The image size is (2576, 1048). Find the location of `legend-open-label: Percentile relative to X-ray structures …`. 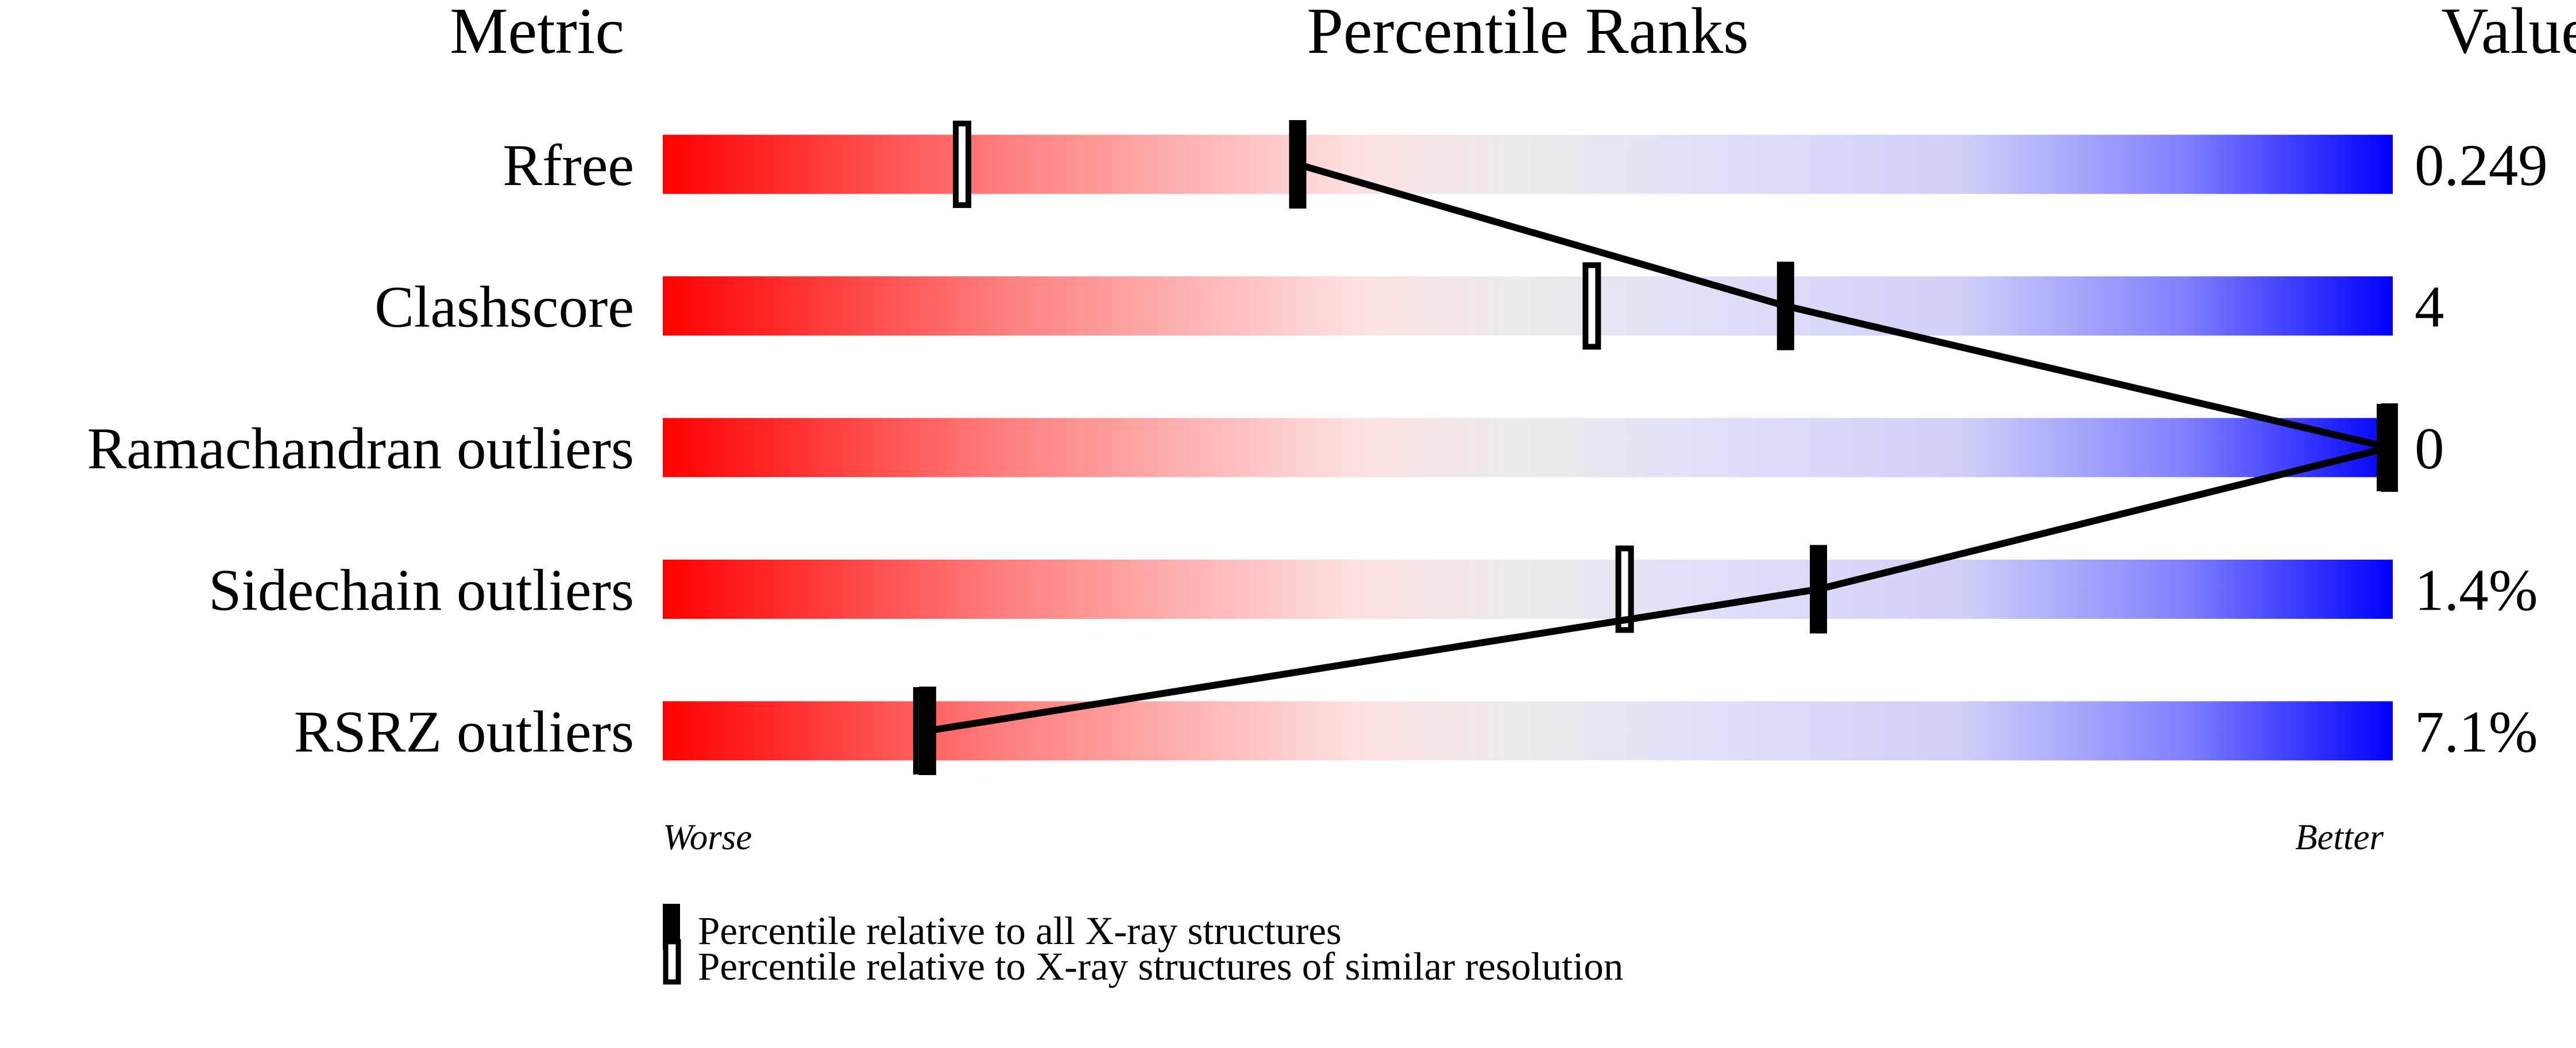

legend-open-label: Percentile relative to X-ray structures … is located at coordinates (1160, 966).